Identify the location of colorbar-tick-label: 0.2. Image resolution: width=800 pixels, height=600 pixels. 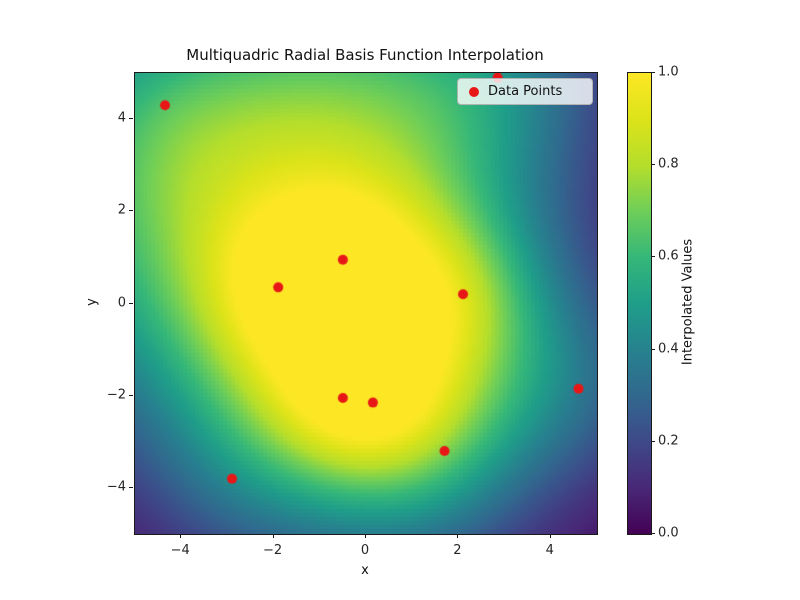
(668, 441).